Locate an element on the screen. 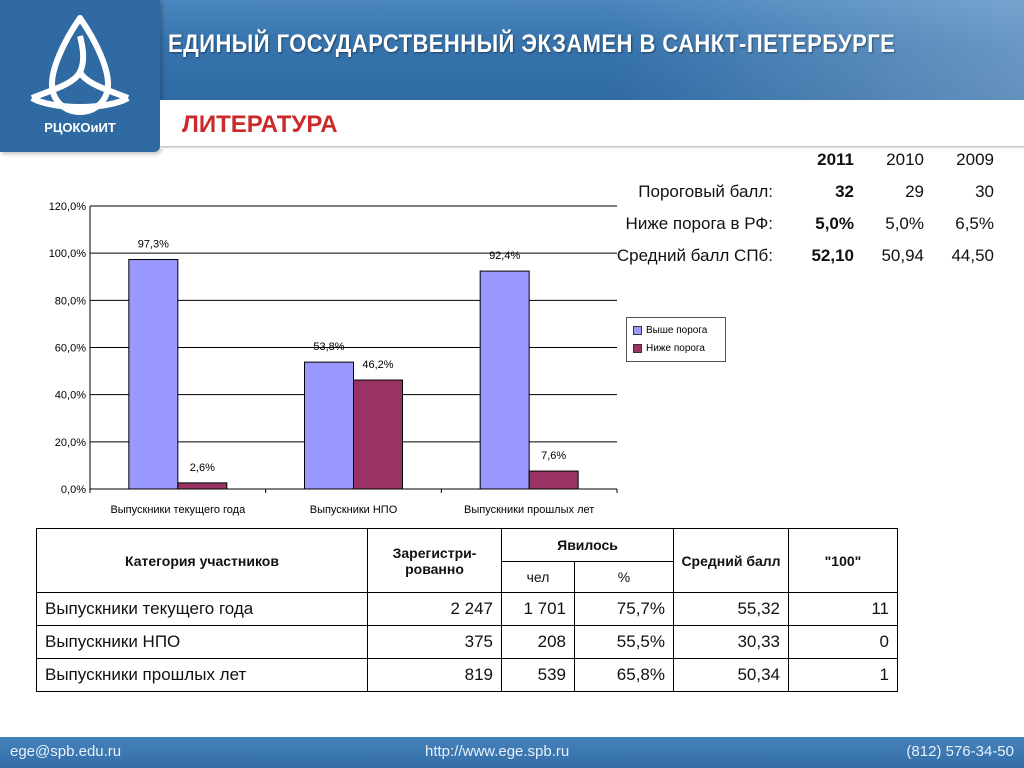  header-category: Категория участников is located at coordinates (202, 560).